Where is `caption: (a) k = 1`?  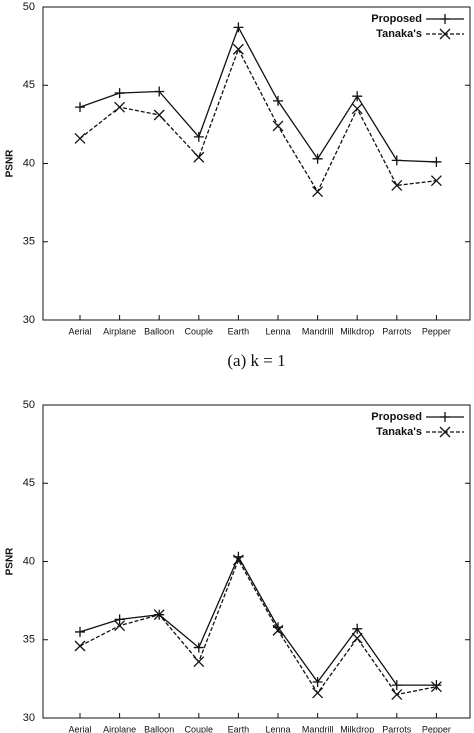 caption: (a) k = 1 is located at coordinates (256, 360).